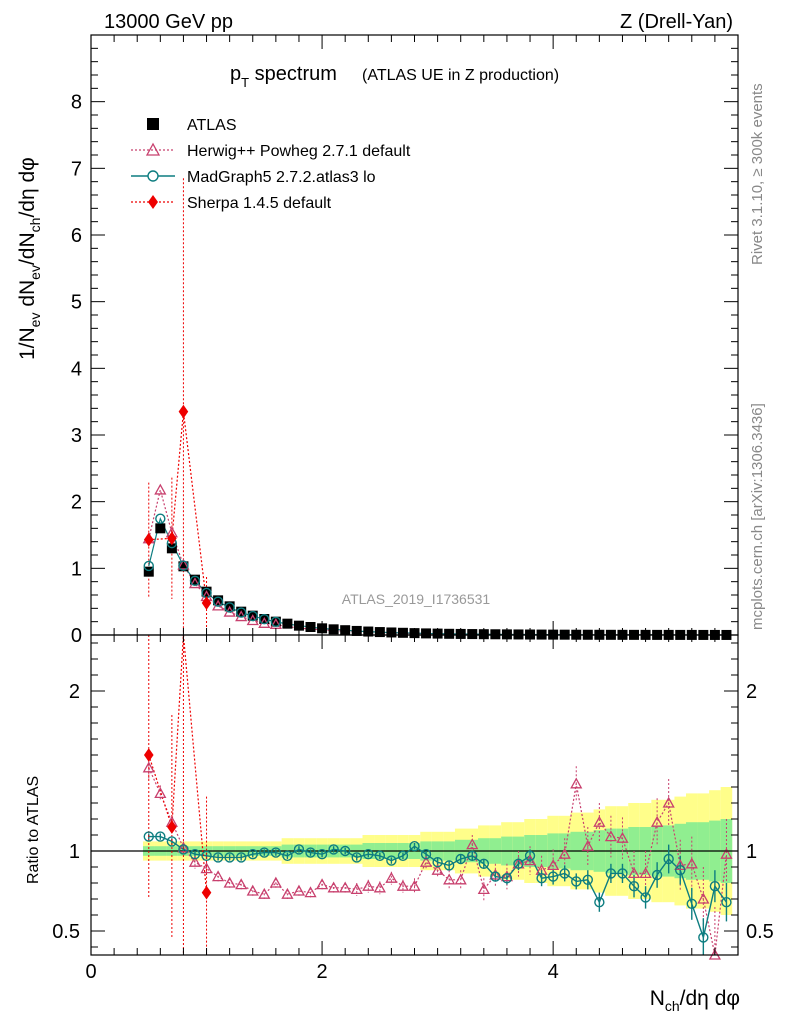 Image resolution: width=786 pixels, height=1024 pixels. I want to click on legend-label: MadGraph5 2.7.2.atlas3 lo, so click(281, 177).